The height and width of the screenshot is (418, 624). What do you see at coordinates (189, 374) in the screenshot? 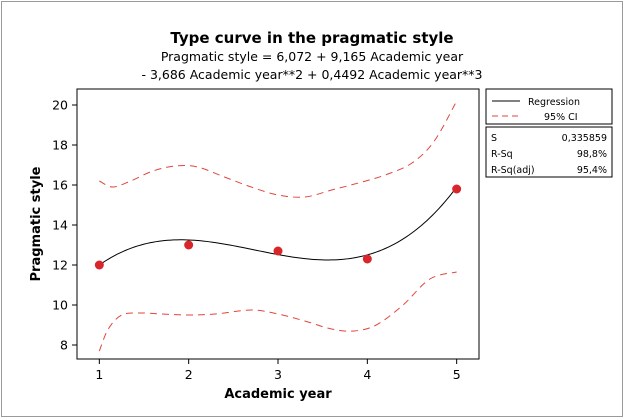
I see `x-tick-label: 2` at bounding box center [189, 374].